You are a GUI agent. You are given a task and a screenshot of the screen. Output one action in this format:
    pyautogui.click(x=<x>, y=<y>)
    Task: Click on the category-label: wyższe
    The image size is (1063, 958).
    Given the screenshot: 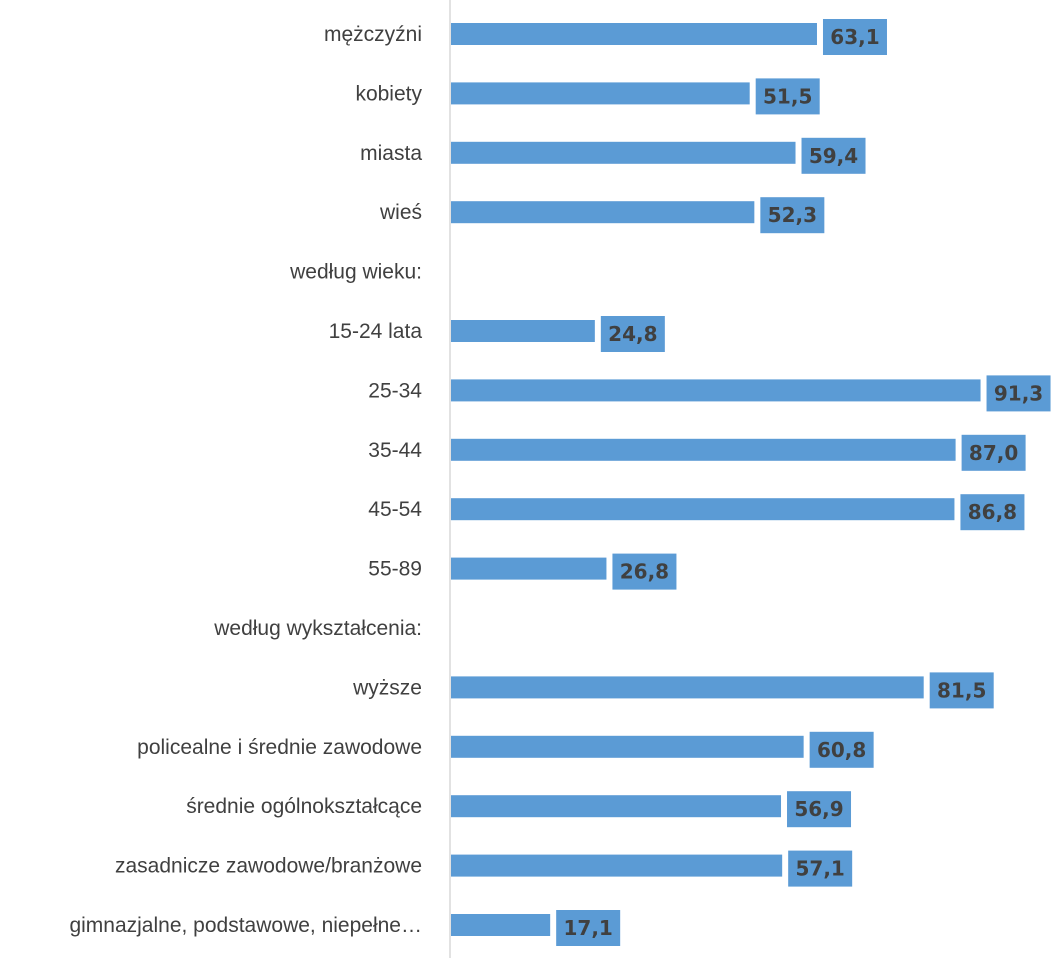 What is the action you would take?
    pyautogui.click(x=387, y=687)
    